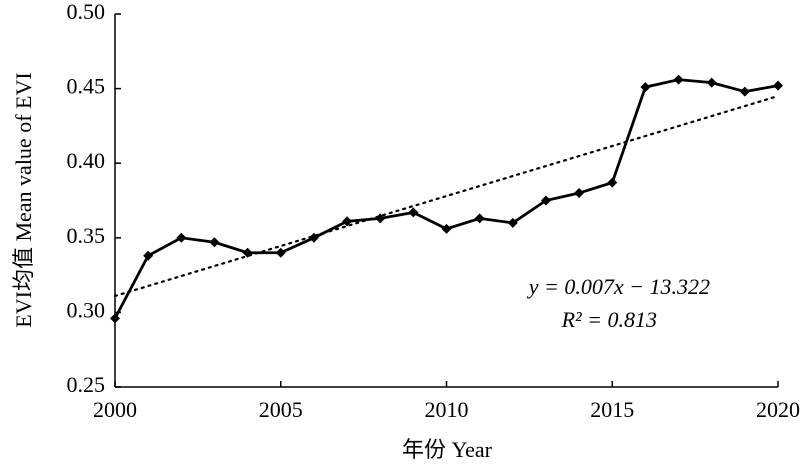 This screenshot has width=800, height=469. Describe the element at coordinates (86, 384) in the screenshot. I see `y-tick-label: 0.25` at that location.